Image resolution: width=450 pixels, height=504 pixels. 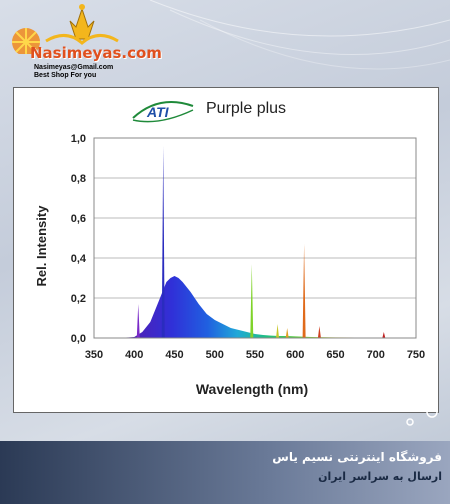 What do you see at coordinates (134, 355) in the screenshot?
I see `x-tick-label: 400` at bounding box center [134, 355].